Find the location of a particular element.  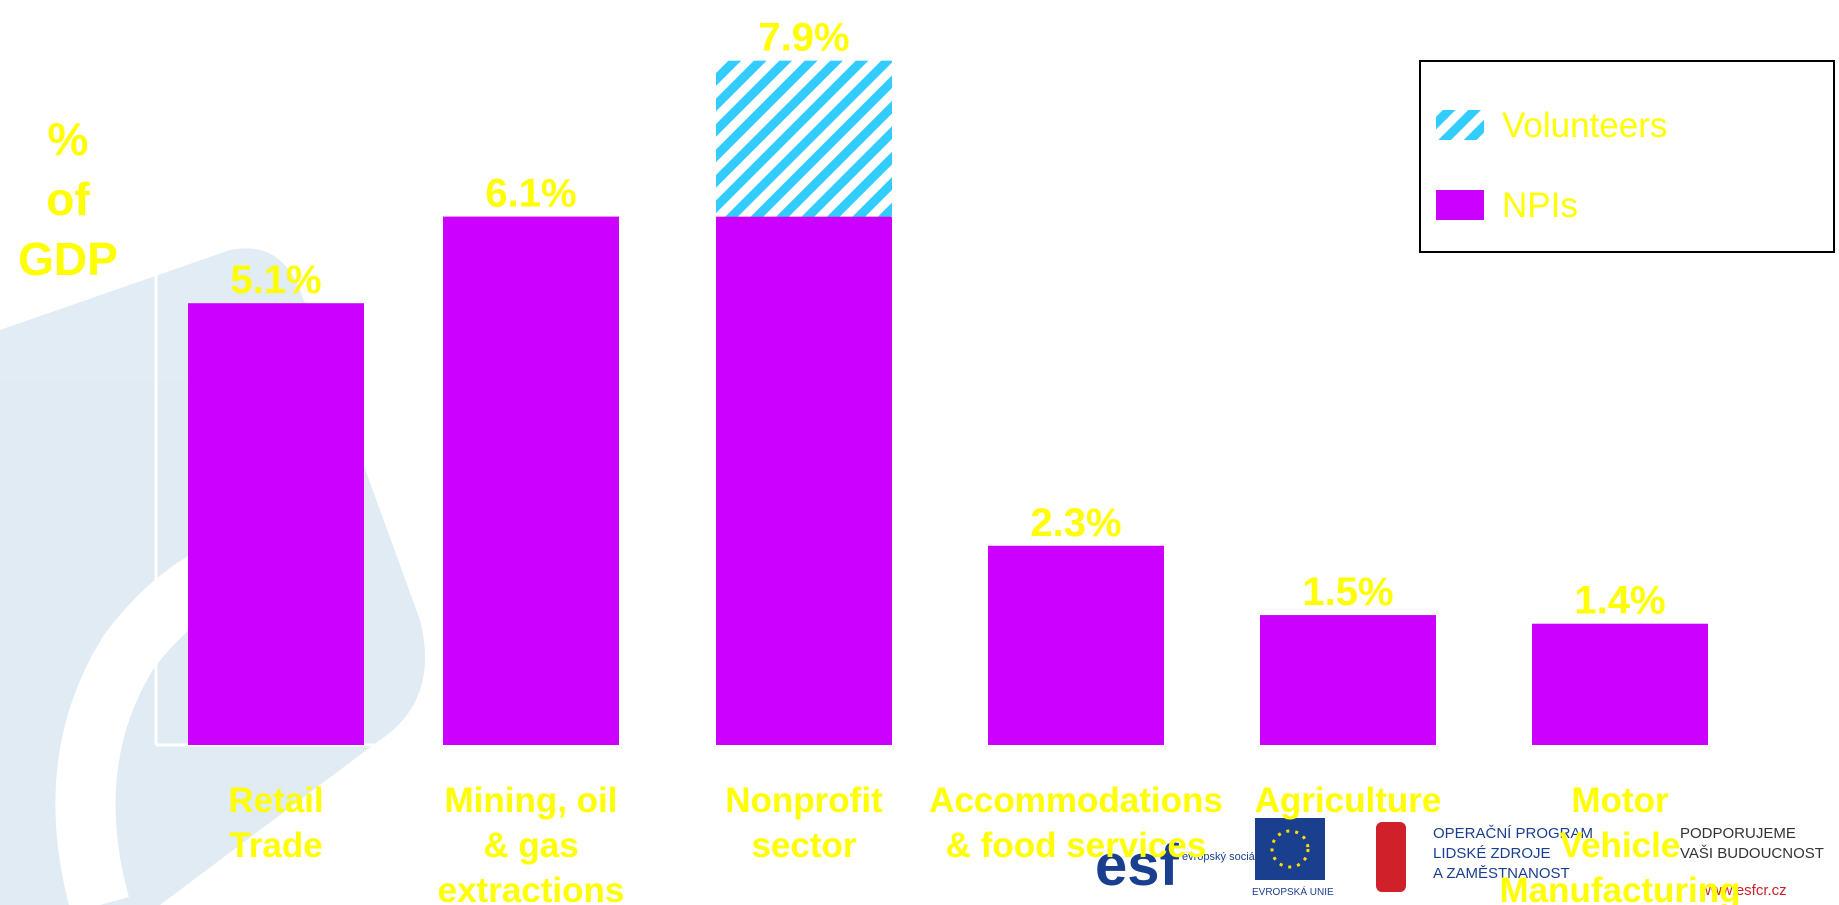

logo-bg is located at coordinates (1137, 860).